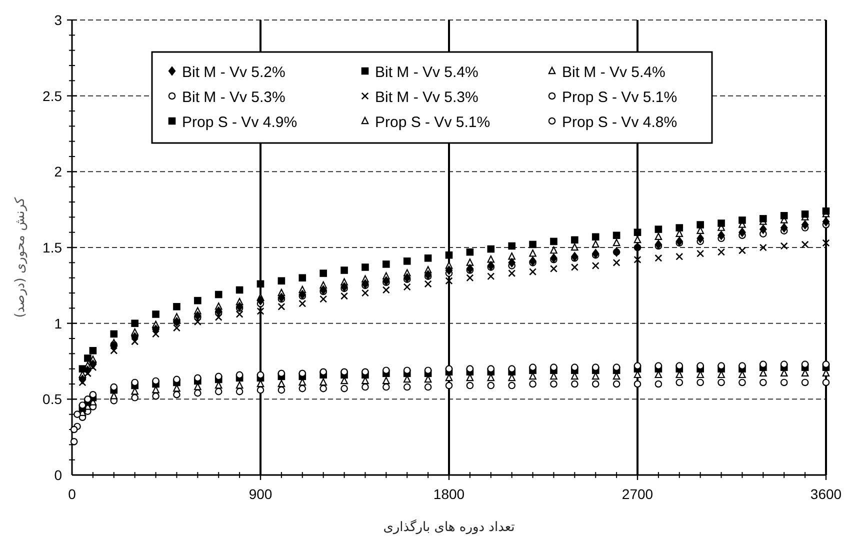 This screenshot has width=860, height=548. Describe the element at coordinates (58, 475) in the screenshot. I see `y-tick-label: 0` at that location.